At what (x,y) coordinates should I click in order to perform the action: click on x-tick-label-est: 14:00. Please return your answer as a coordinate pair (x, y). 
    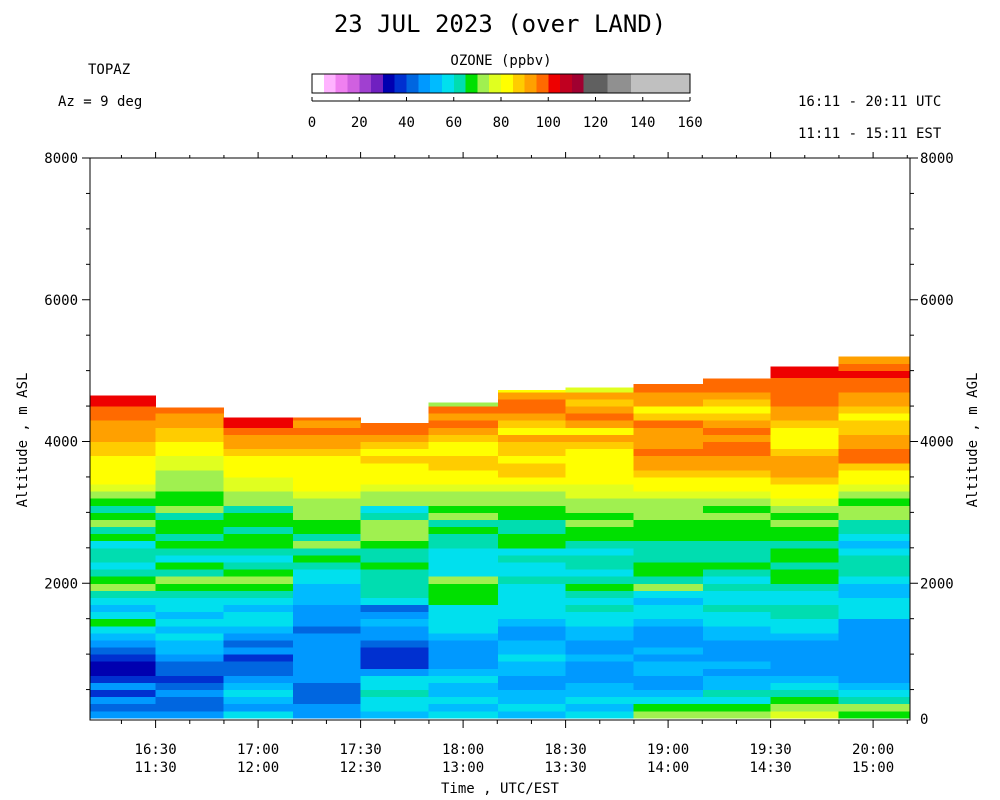
    Looking at the image, I should click on (668, 768).